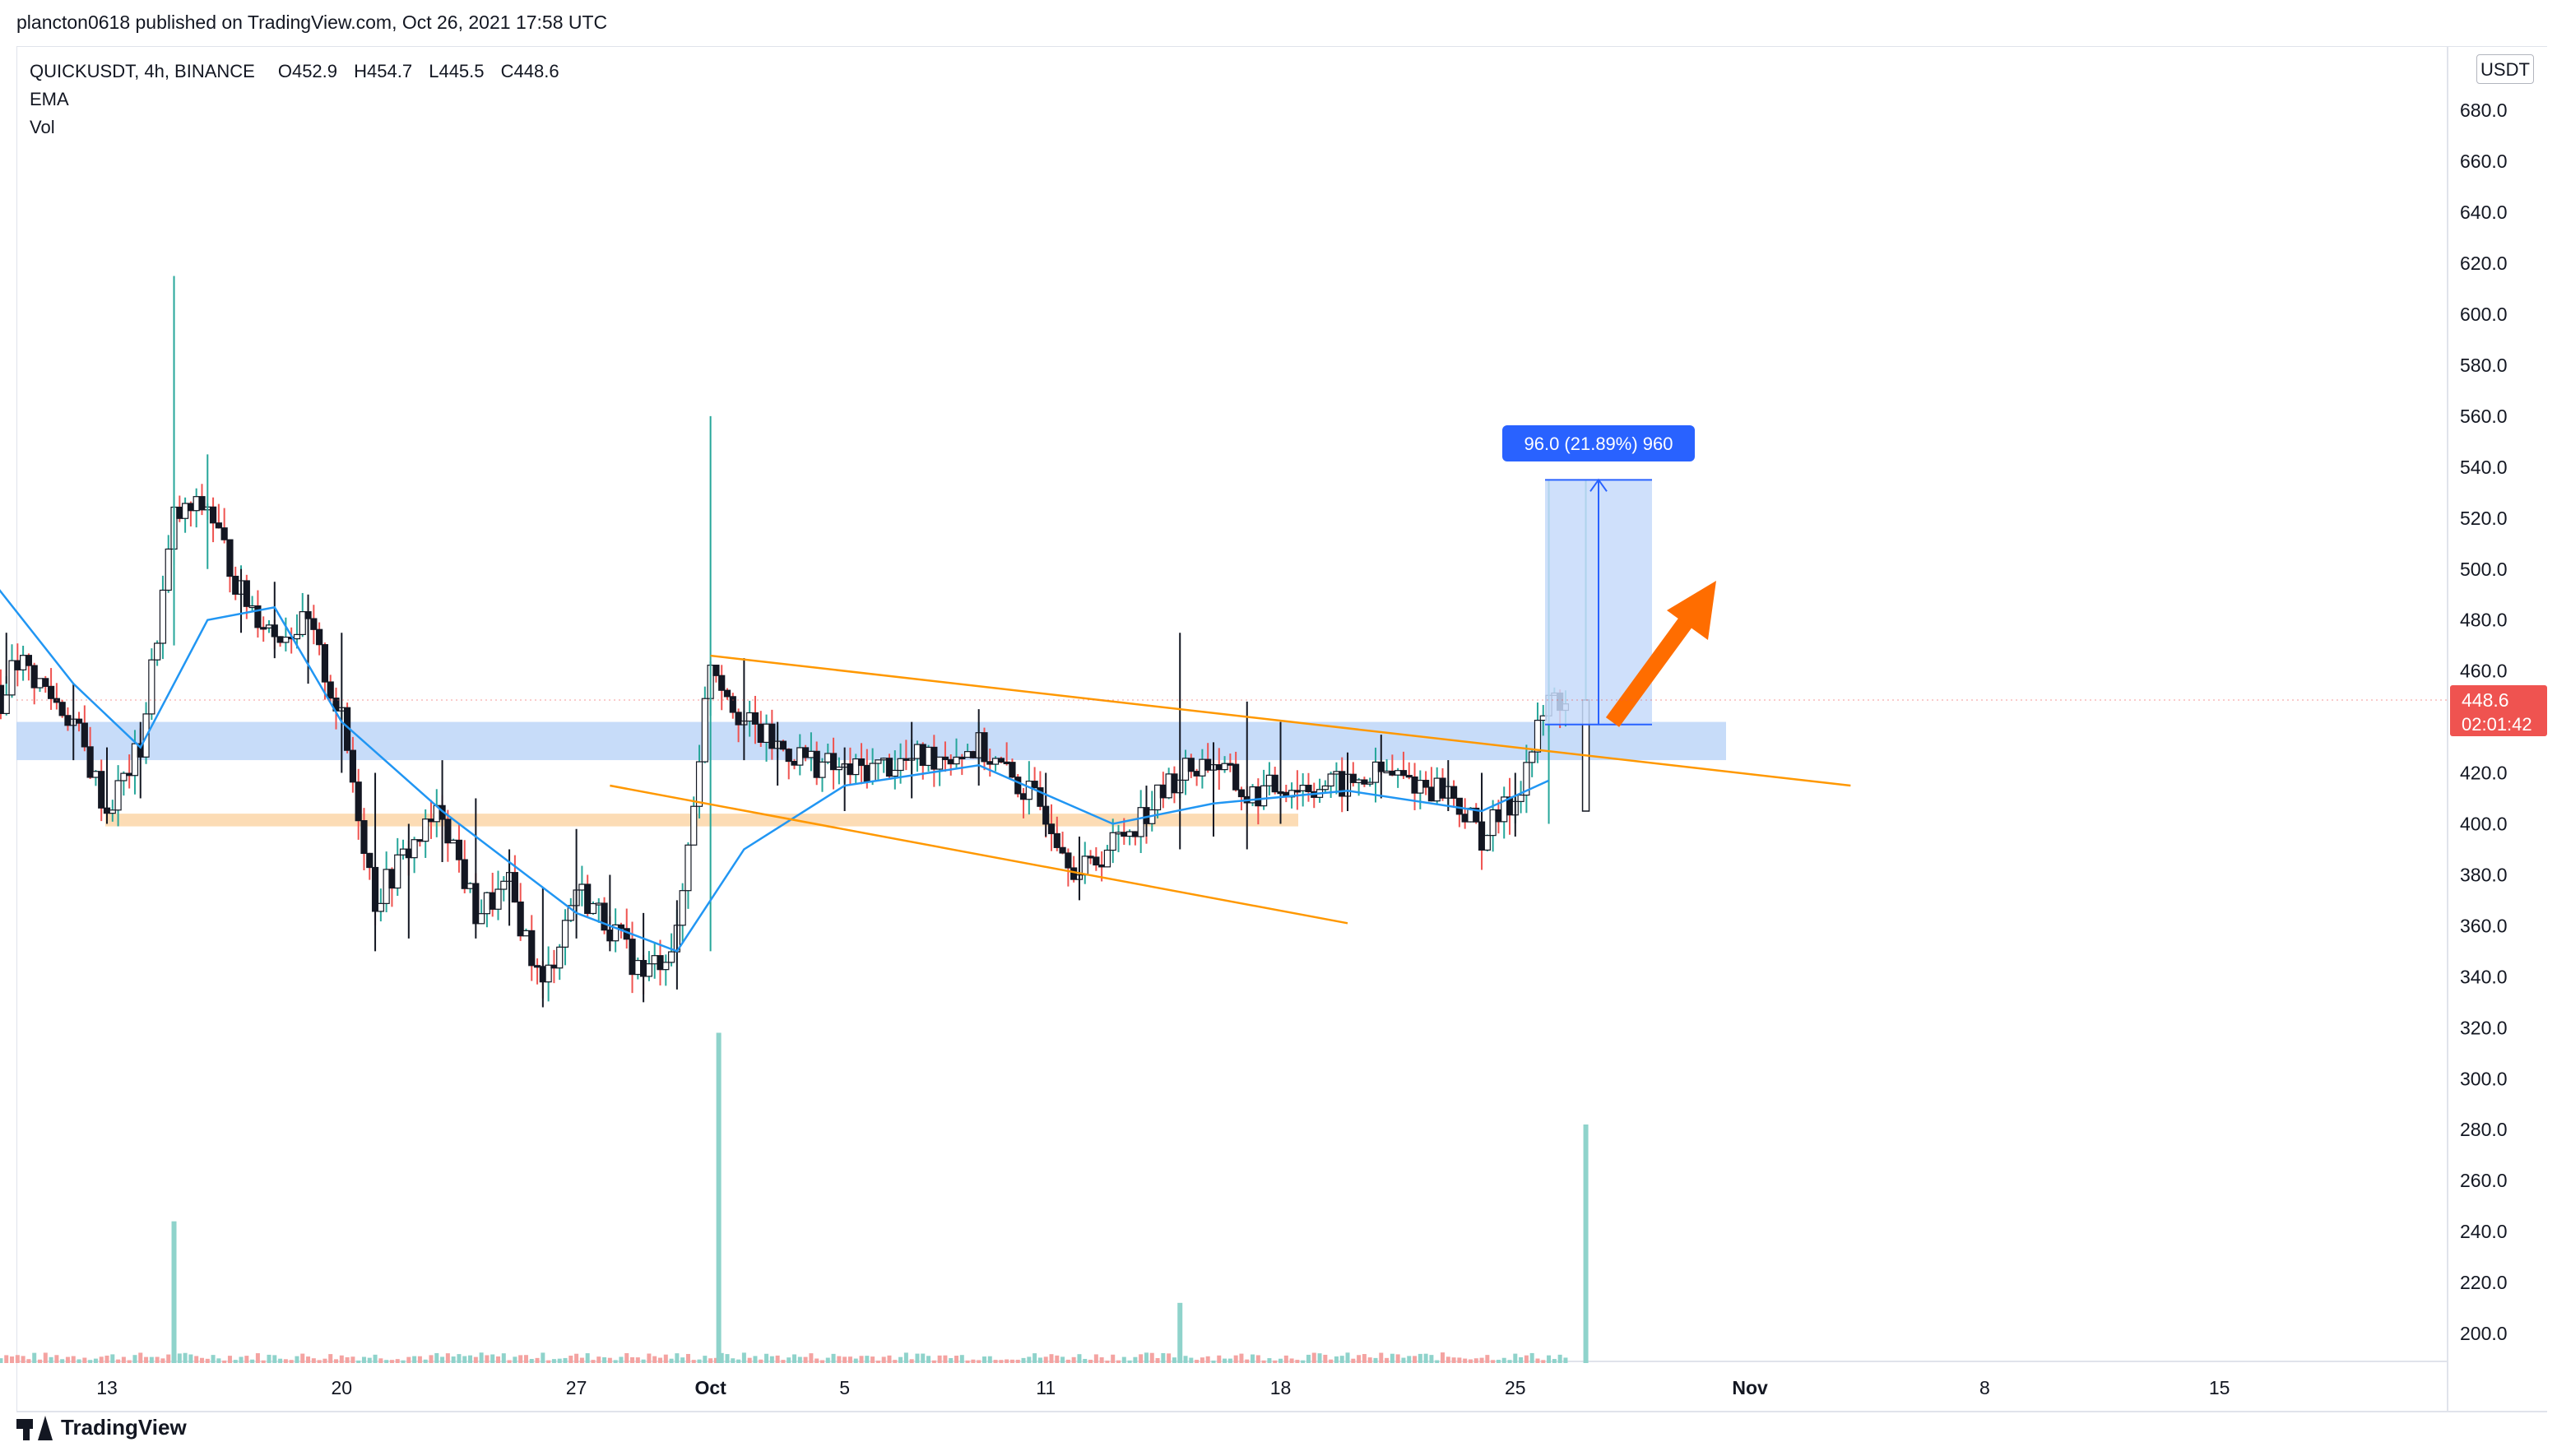 The width and height of the screenshot is (2557, 1456). What do you see at coordinates (124, 1427) in the screenshot?
I see `brand-name: TradingView` at bounding box center [124, 1427].